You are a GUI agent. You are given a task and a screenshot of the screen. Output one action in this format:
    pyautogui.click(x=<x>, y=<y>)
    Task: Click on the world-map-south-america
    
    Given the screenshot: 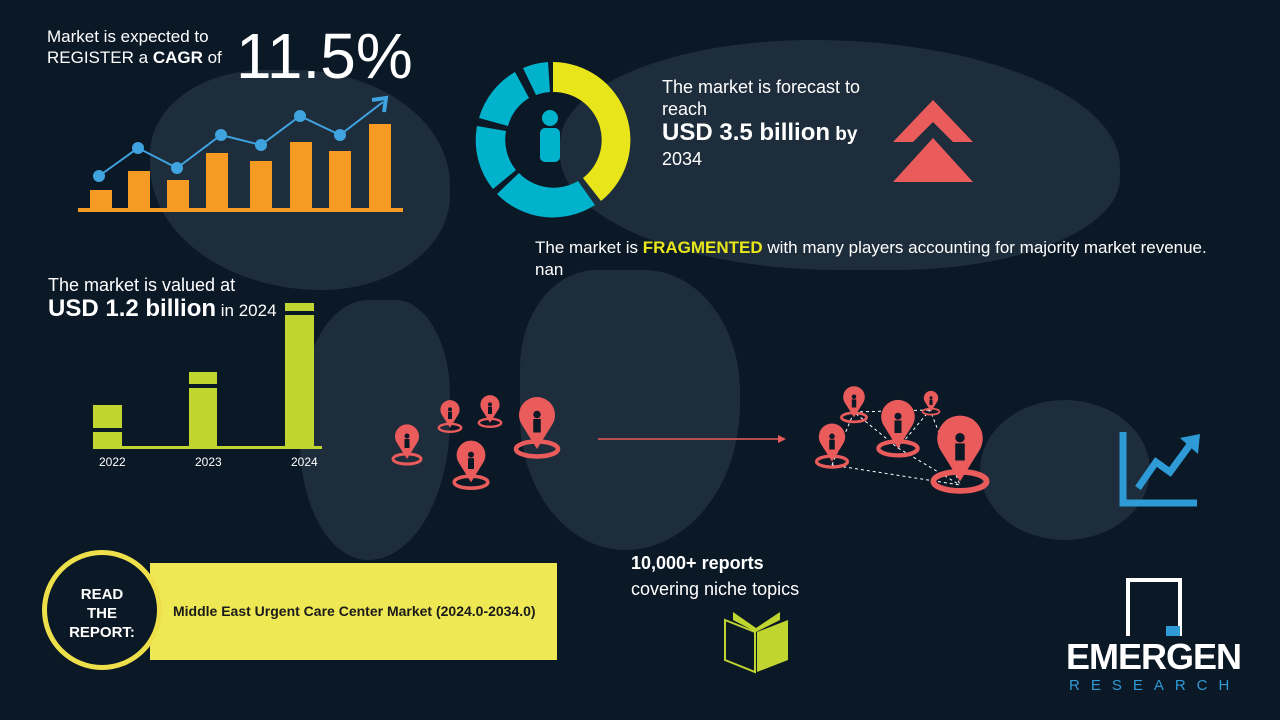 What is the action you would take?
    pyautogui.click(x=375, y=430)
    